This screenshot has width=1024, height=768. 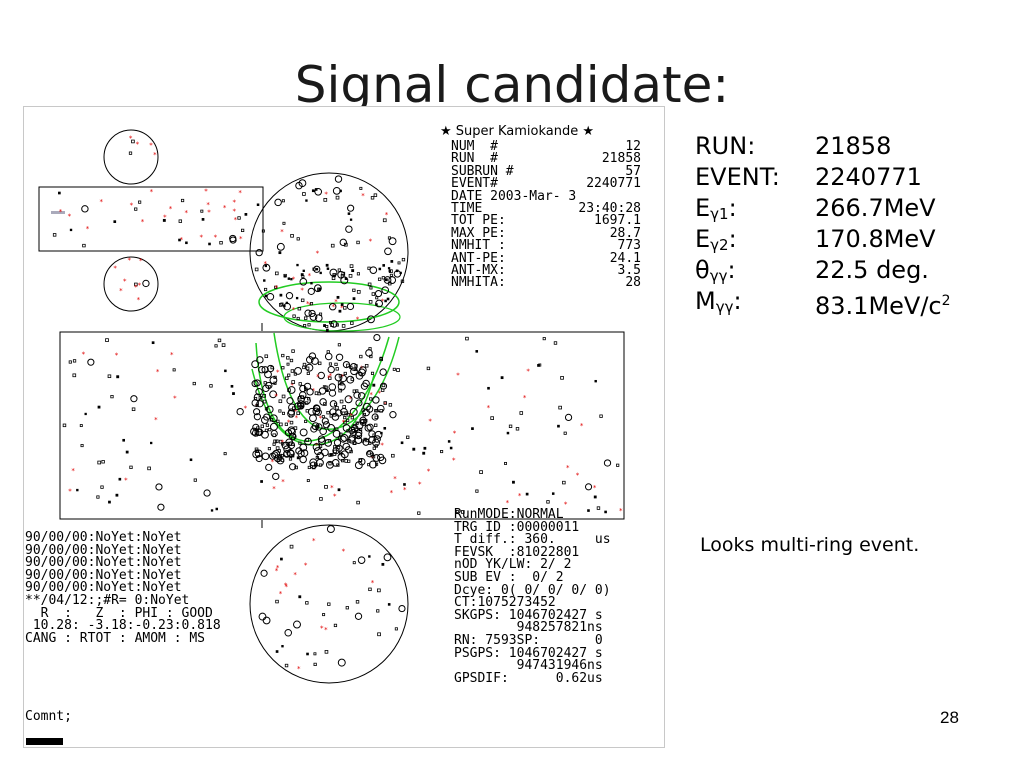 What do you see at coordinates (718, 276) in the screenshot?
I see `param-label-sub: γγ` at bounding box center [718, 276].